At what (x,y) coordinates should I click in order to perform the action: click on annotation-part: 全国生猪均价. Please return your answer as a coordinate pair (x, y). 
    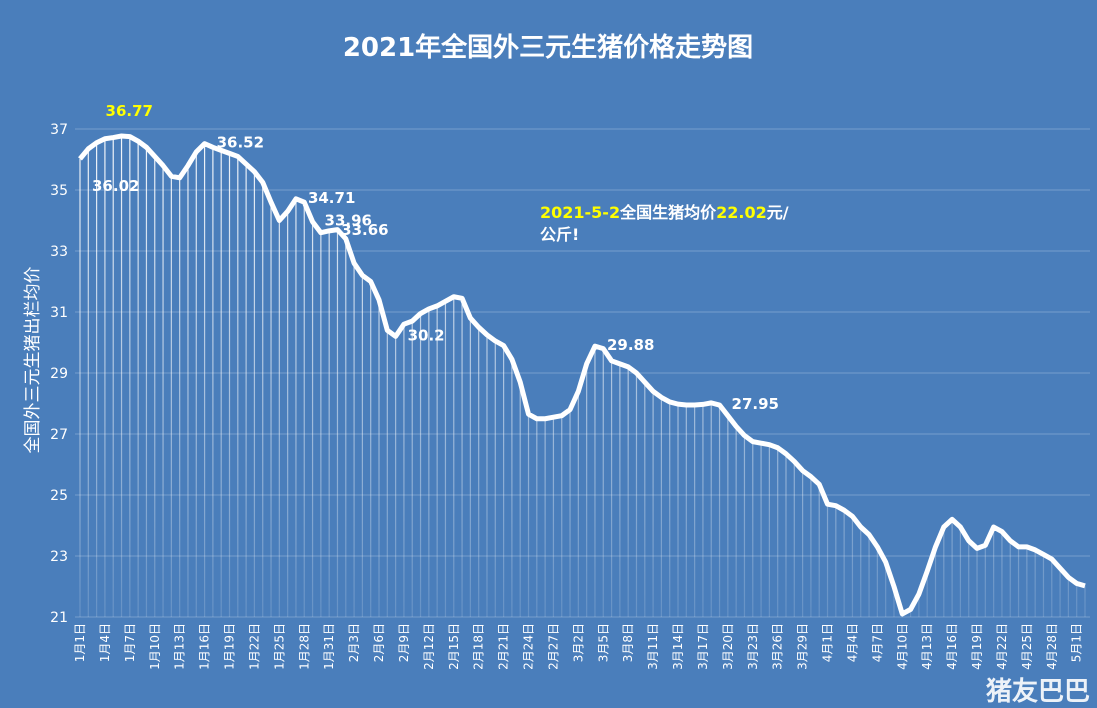
    Looking at the image, I should click on (668, 212).